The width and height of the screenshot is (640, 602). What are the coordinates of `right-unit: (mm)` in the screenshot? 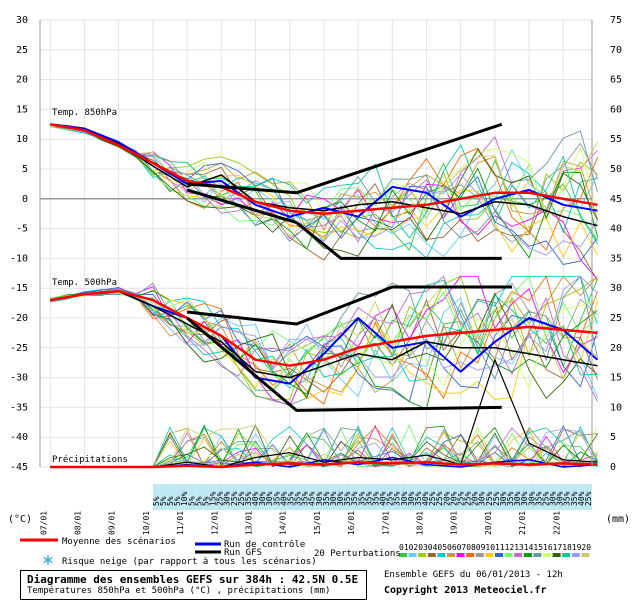 It's located at (618, 519).